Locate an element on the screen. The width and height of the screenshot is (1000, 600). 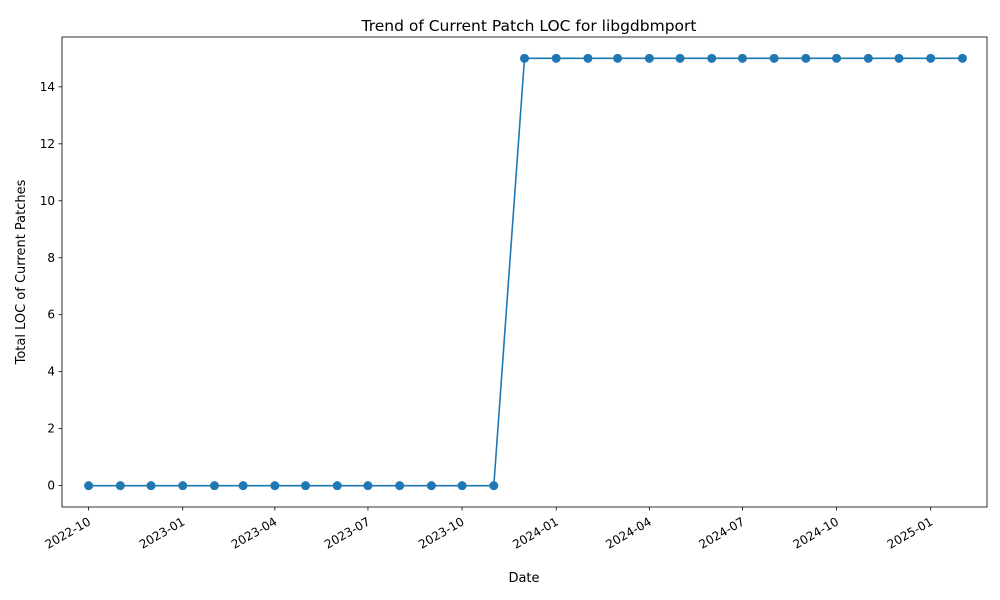
x-tick-label: 2025-01 is located at coordinates (910, 532).